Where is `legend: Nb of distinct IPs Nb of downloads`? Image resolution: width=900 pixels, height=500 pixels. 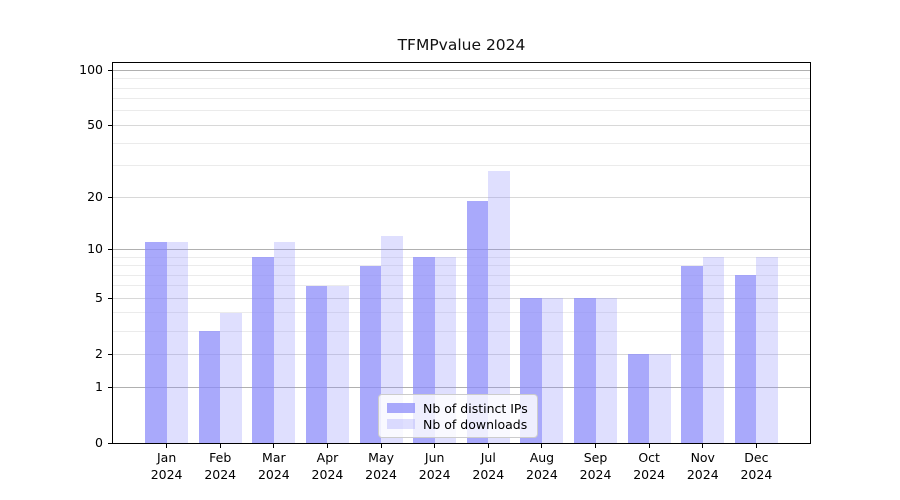 legend: Nb of distinct IPs Nb of downloads is located at coordinates (458, 416).